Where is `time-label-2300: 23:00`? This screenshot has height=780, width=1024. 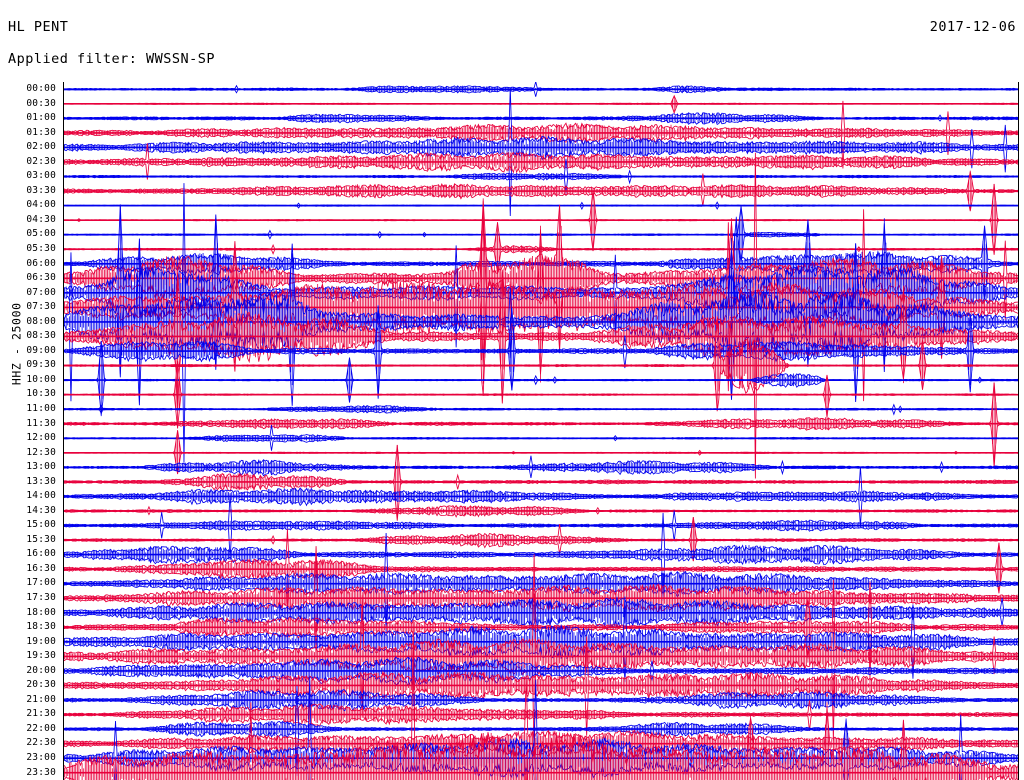
time-label-2300: 23:00 is located at coordinates (41, 757).